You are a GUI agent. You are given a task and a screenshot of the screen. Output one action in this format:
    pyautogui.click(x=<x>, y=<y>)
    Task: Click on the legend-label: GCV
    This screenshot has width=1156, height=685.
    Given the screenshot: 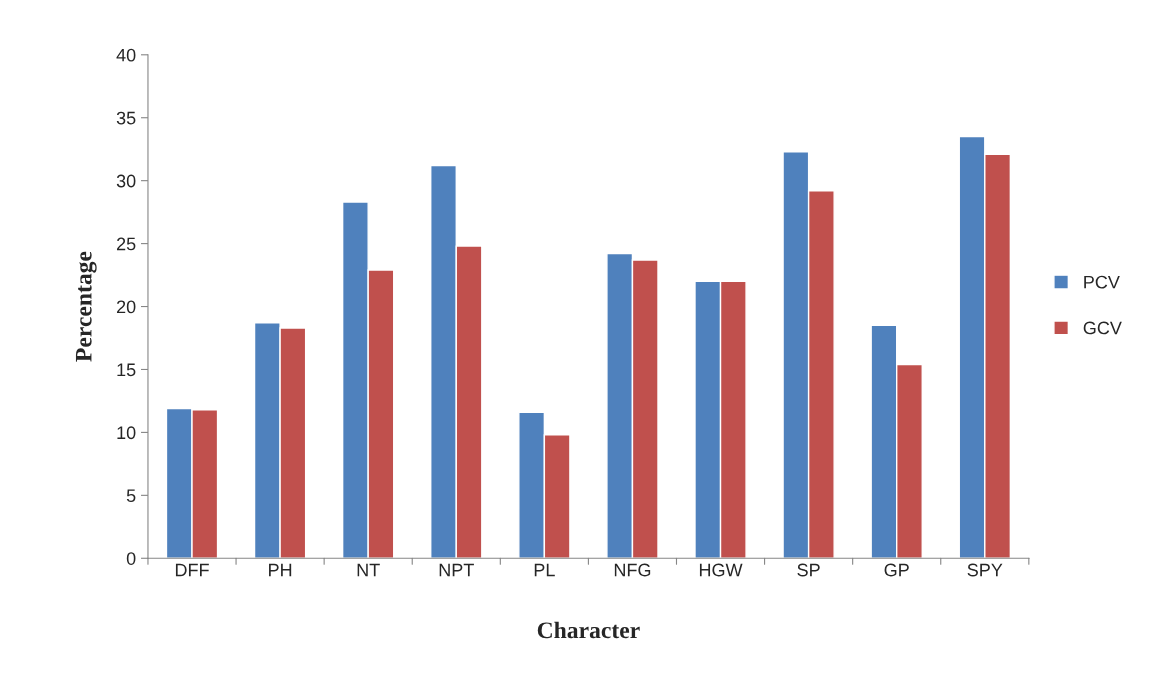 What is the action you would take?
    pyautogui.click(x=1102, y=328)
    